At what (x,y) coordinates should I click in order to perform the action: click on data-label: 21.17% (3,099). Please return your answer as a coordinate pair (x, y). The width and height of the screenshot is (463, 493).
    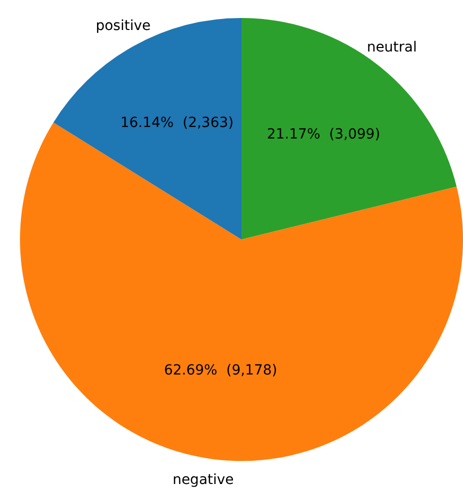
    Looking at the image, I should click on (323, 134).